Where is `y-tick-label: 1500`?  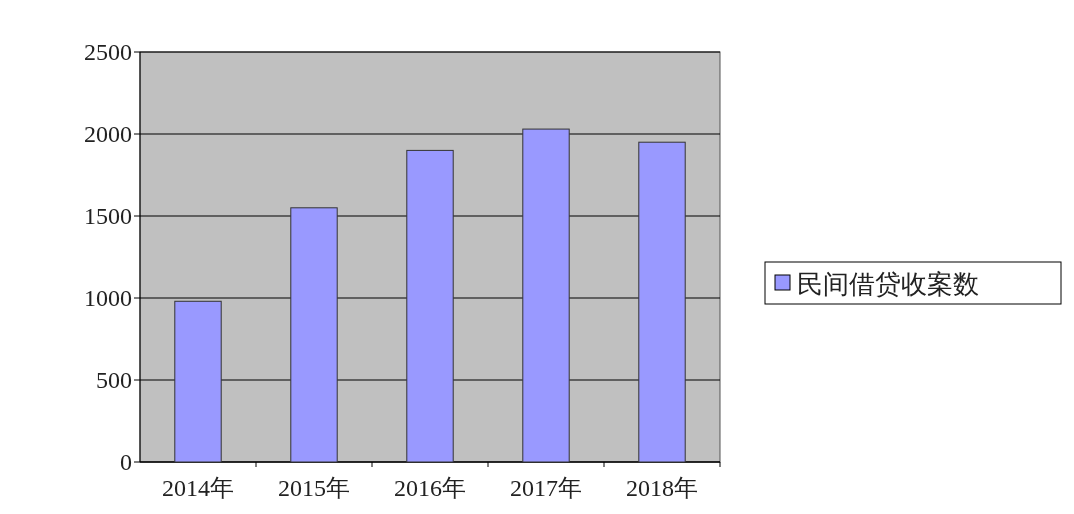 y-tick-label: 1500 is located at coordinates (108, 216).